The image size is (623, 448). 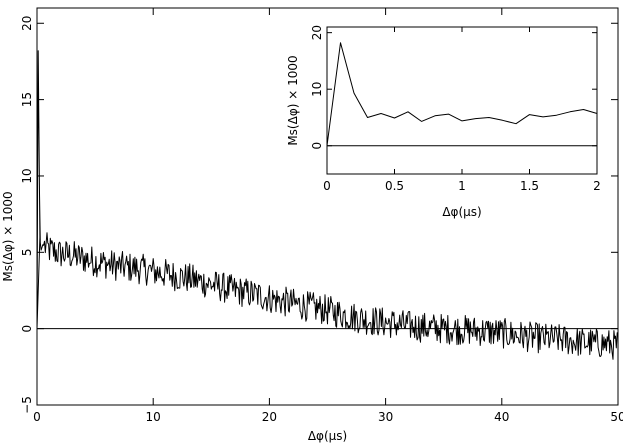 I want to click on main-y-tick-label: 10, so click(x=27, y=175).